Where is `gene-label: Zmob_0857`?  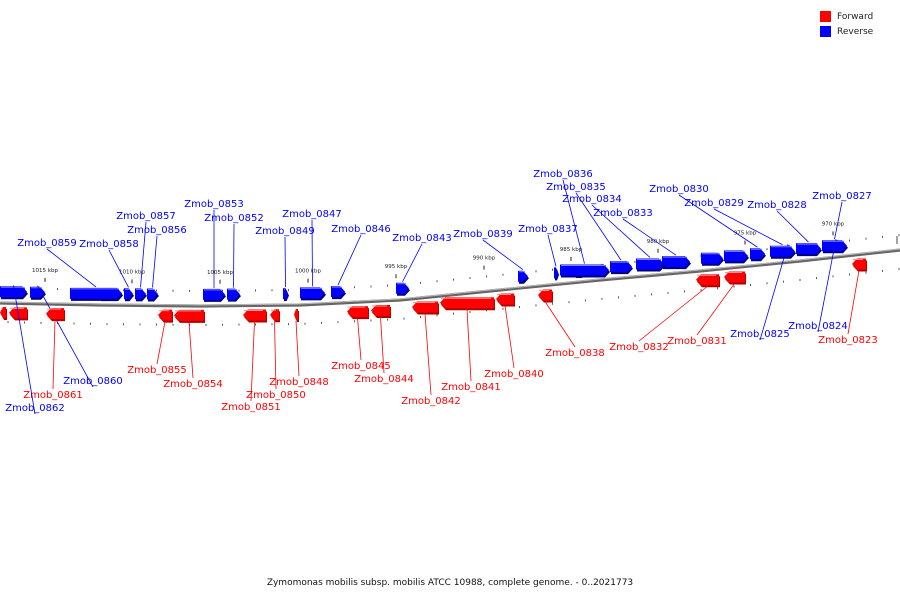
gene-label: Zmob_0857 is located at coordinates (146, 216).